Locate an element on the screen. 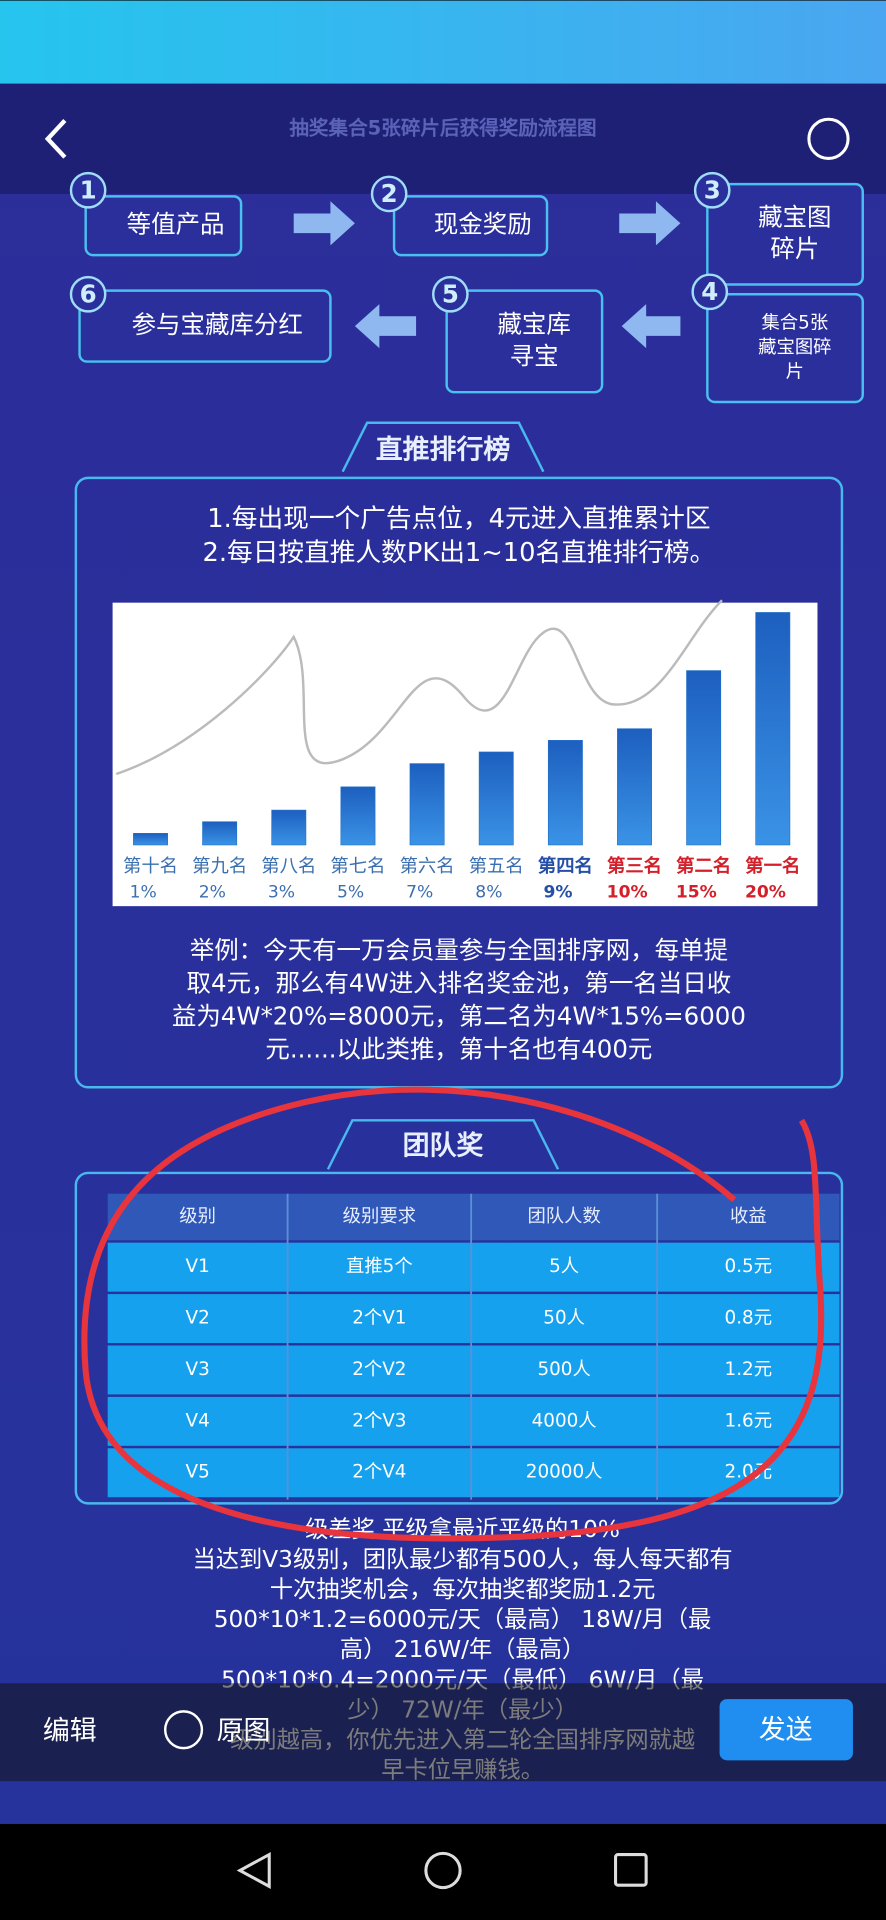 Image resolution: width=886 pixels, height=1920 pixels. table-cell: 2个V2 is located at coordinates (379, 1369).